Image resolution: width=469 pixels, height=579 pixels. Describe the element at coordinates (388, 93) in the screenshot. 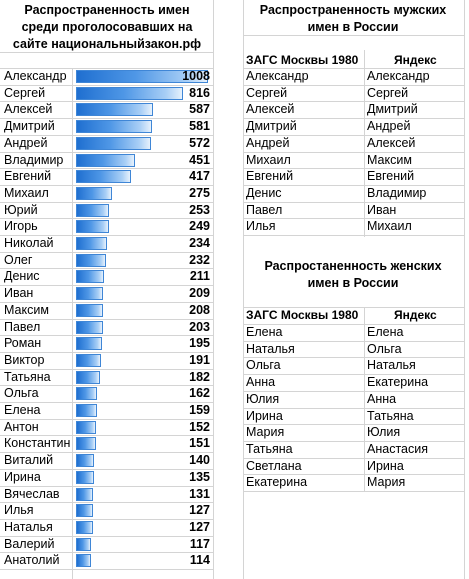

I see `yandex-name-cell: Сергей` at that location.